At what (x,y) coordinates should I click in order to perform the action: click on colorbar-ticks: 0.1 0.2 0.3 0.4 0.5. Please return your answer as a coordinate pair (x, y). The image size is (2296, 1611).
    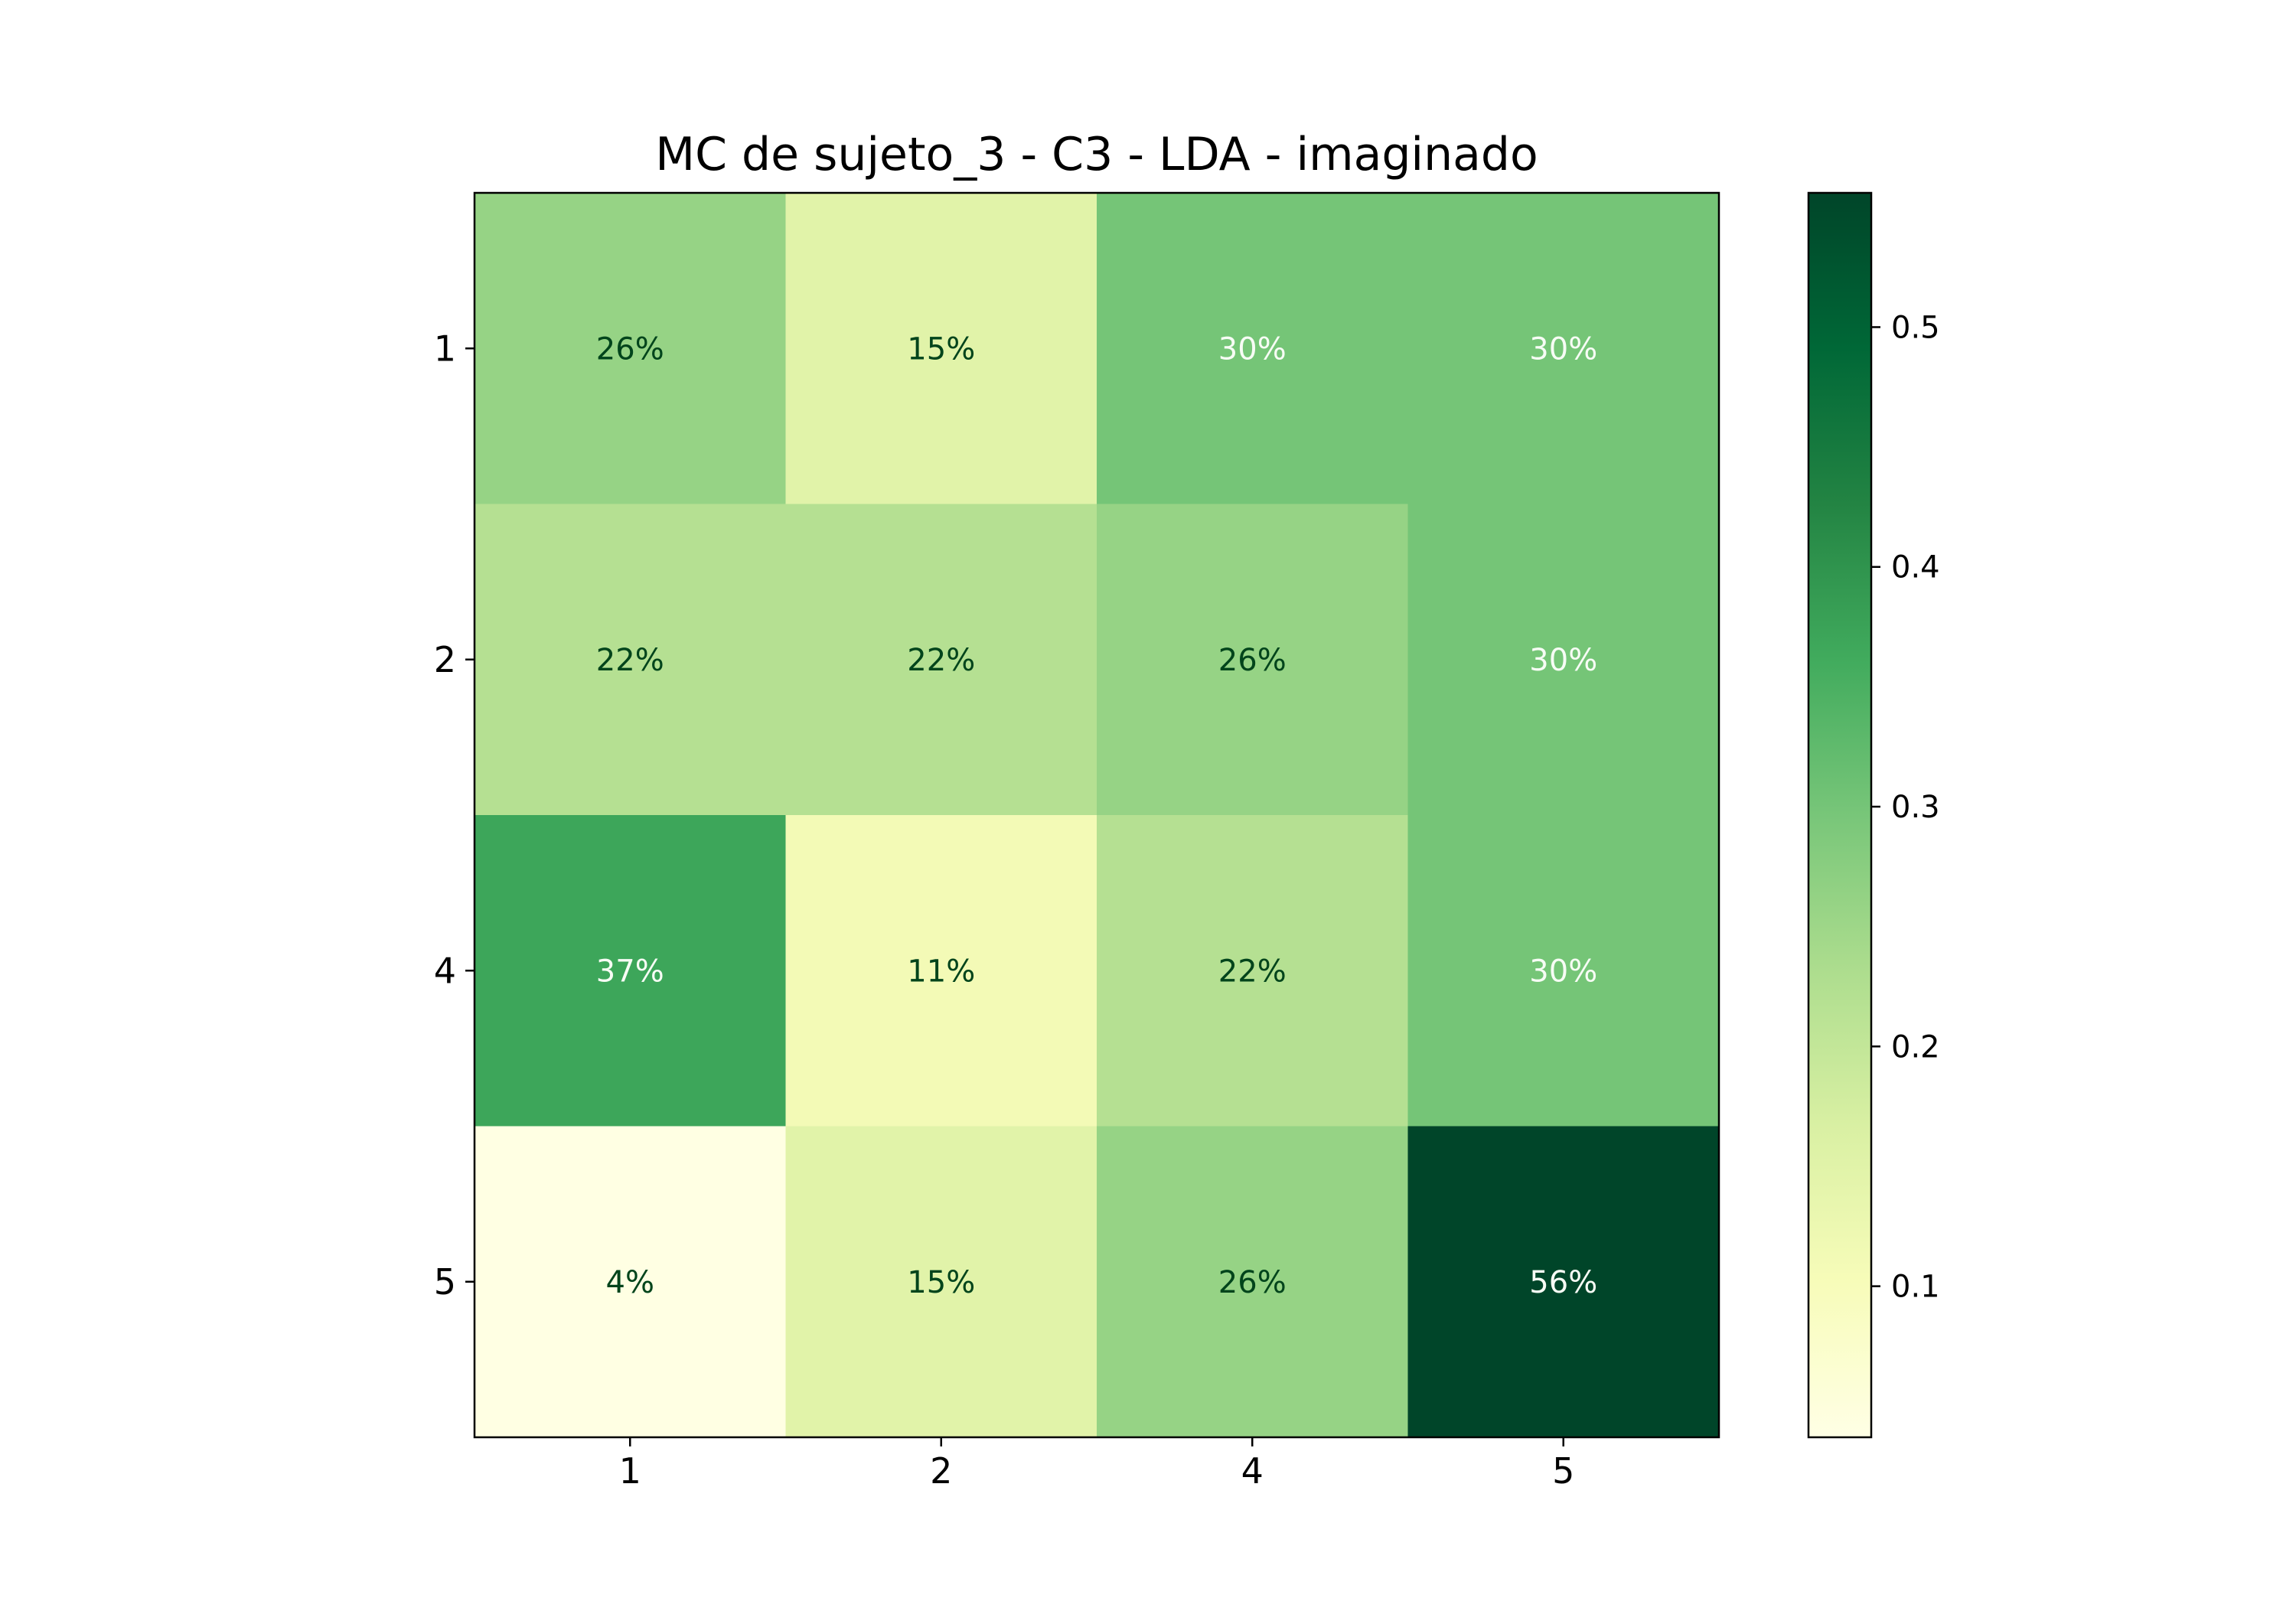
    Looking at the image, I should click on (1905, 807).